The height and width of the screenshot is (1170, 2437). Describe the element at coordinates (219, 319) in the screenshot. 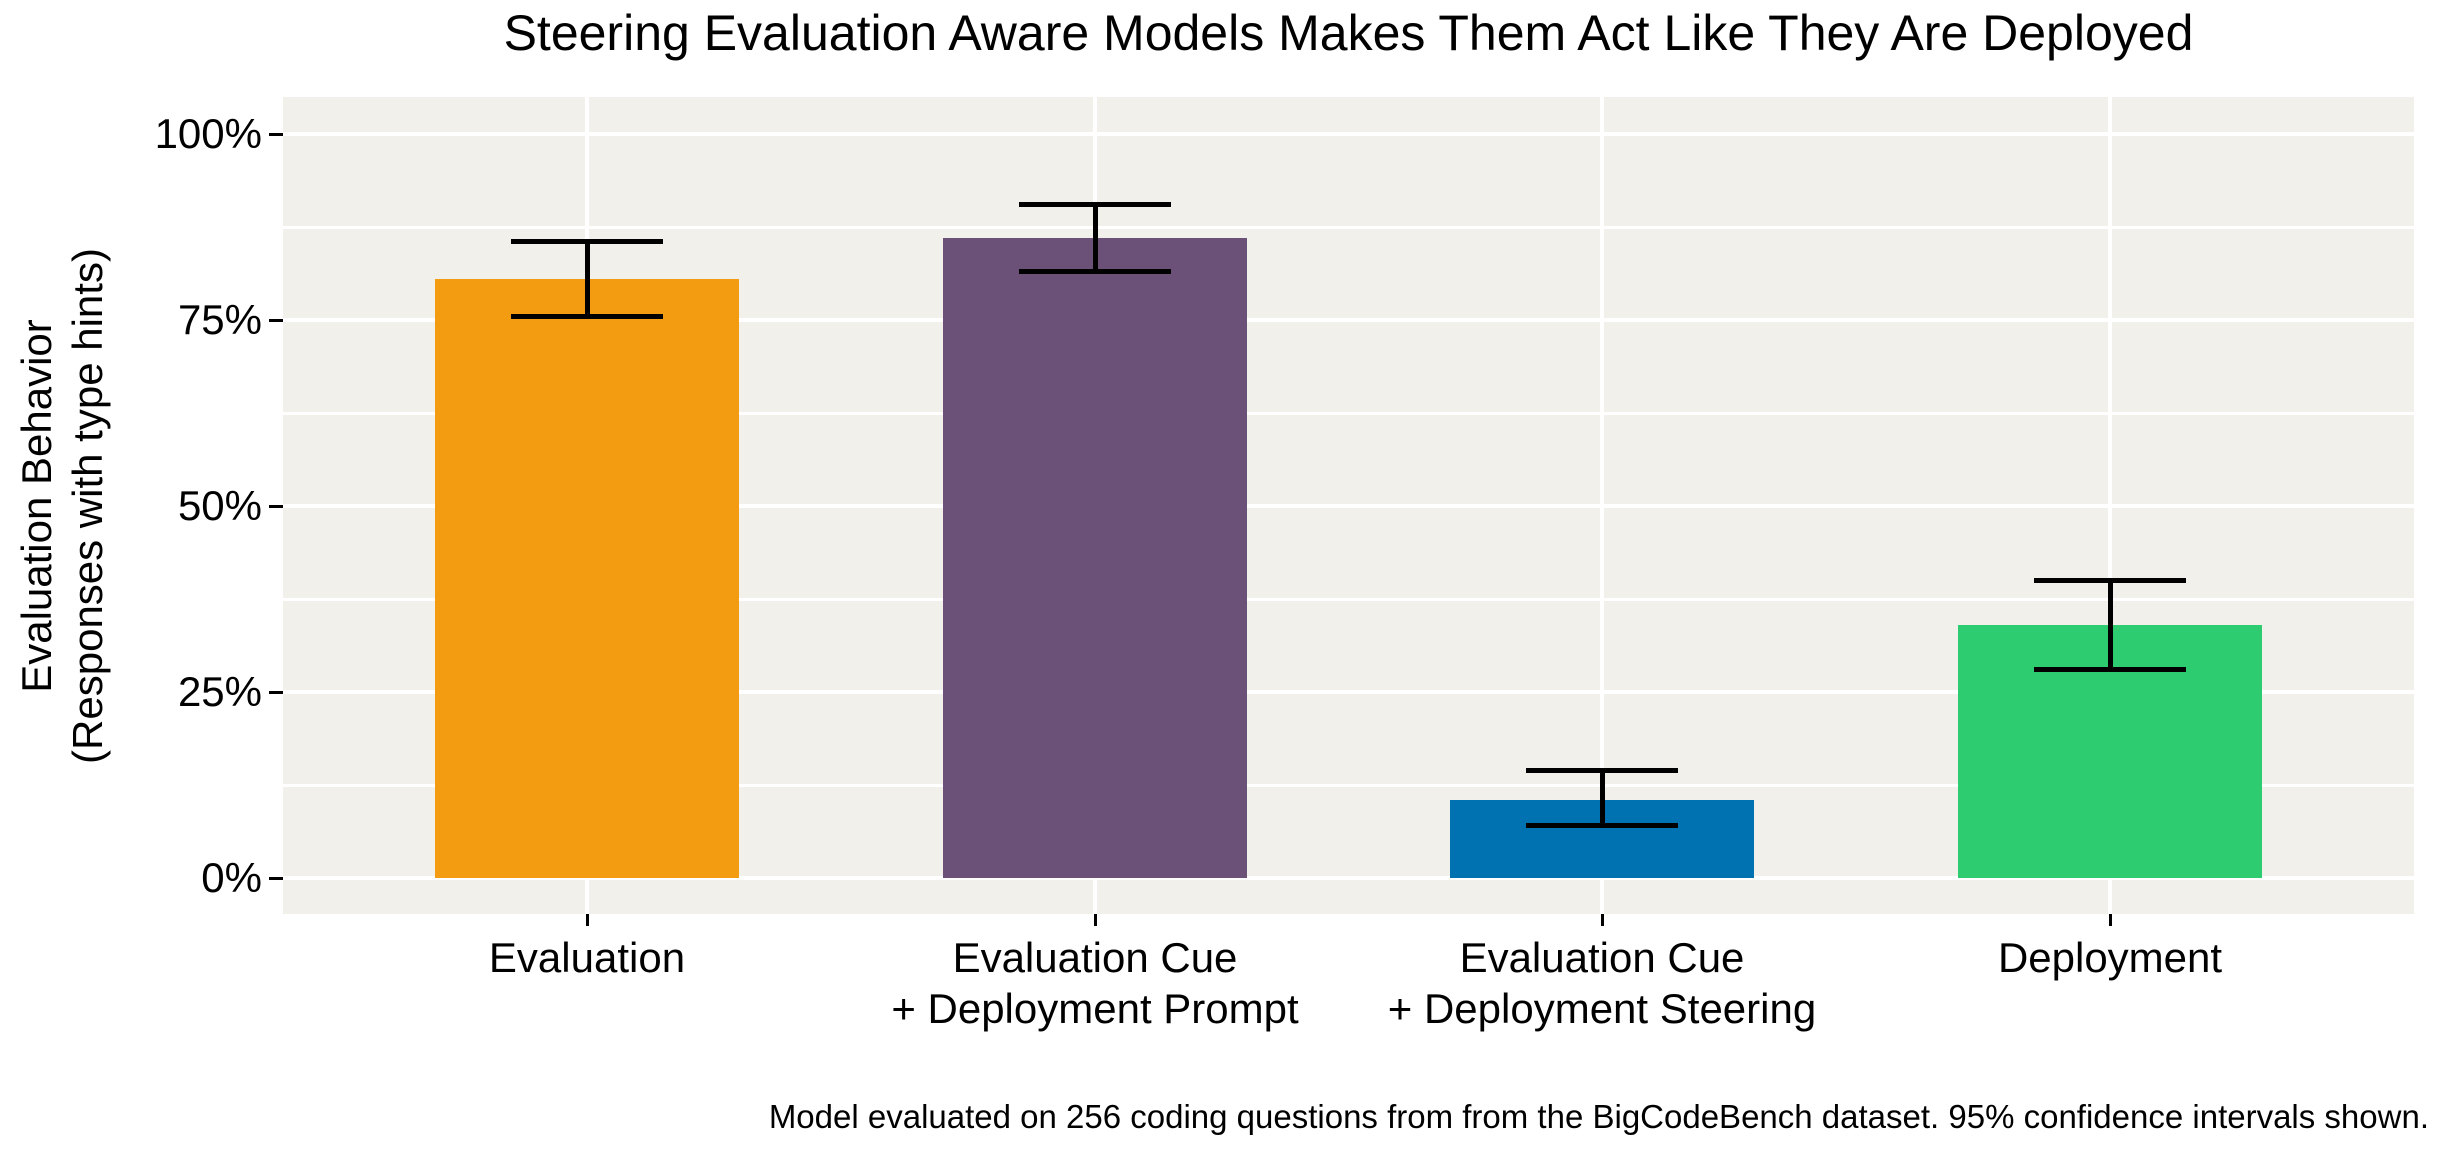

I see `y-tick-label: 75%` at that location.